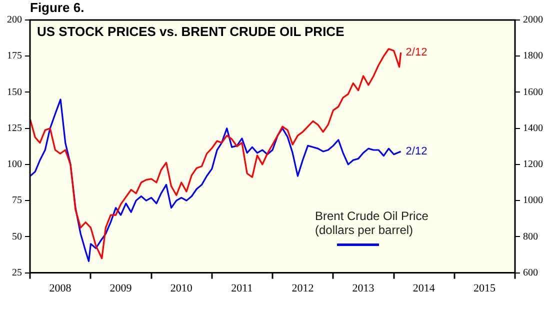 The height and width of the screenshot is (320, 554). What do you see at coordinates (14, 164) in the screenshot?
I see `y-tick-label: 100` at bounding box center [14, 164].